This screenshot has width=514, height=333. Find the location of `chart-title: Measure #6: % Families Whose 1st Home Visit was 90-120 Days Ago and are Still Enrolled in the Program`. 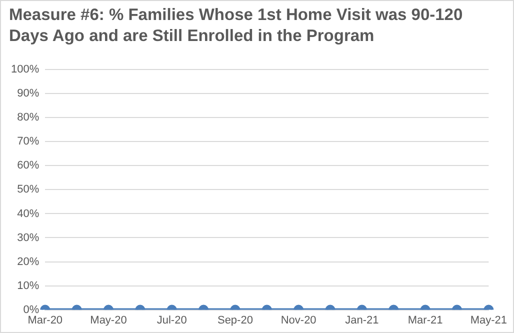

chart-title: Measure #6: % Families Whose 1st Home Visit was 90-120 Days Ago and are Still Enrolled in the Program is located at coordinates (236, 26).